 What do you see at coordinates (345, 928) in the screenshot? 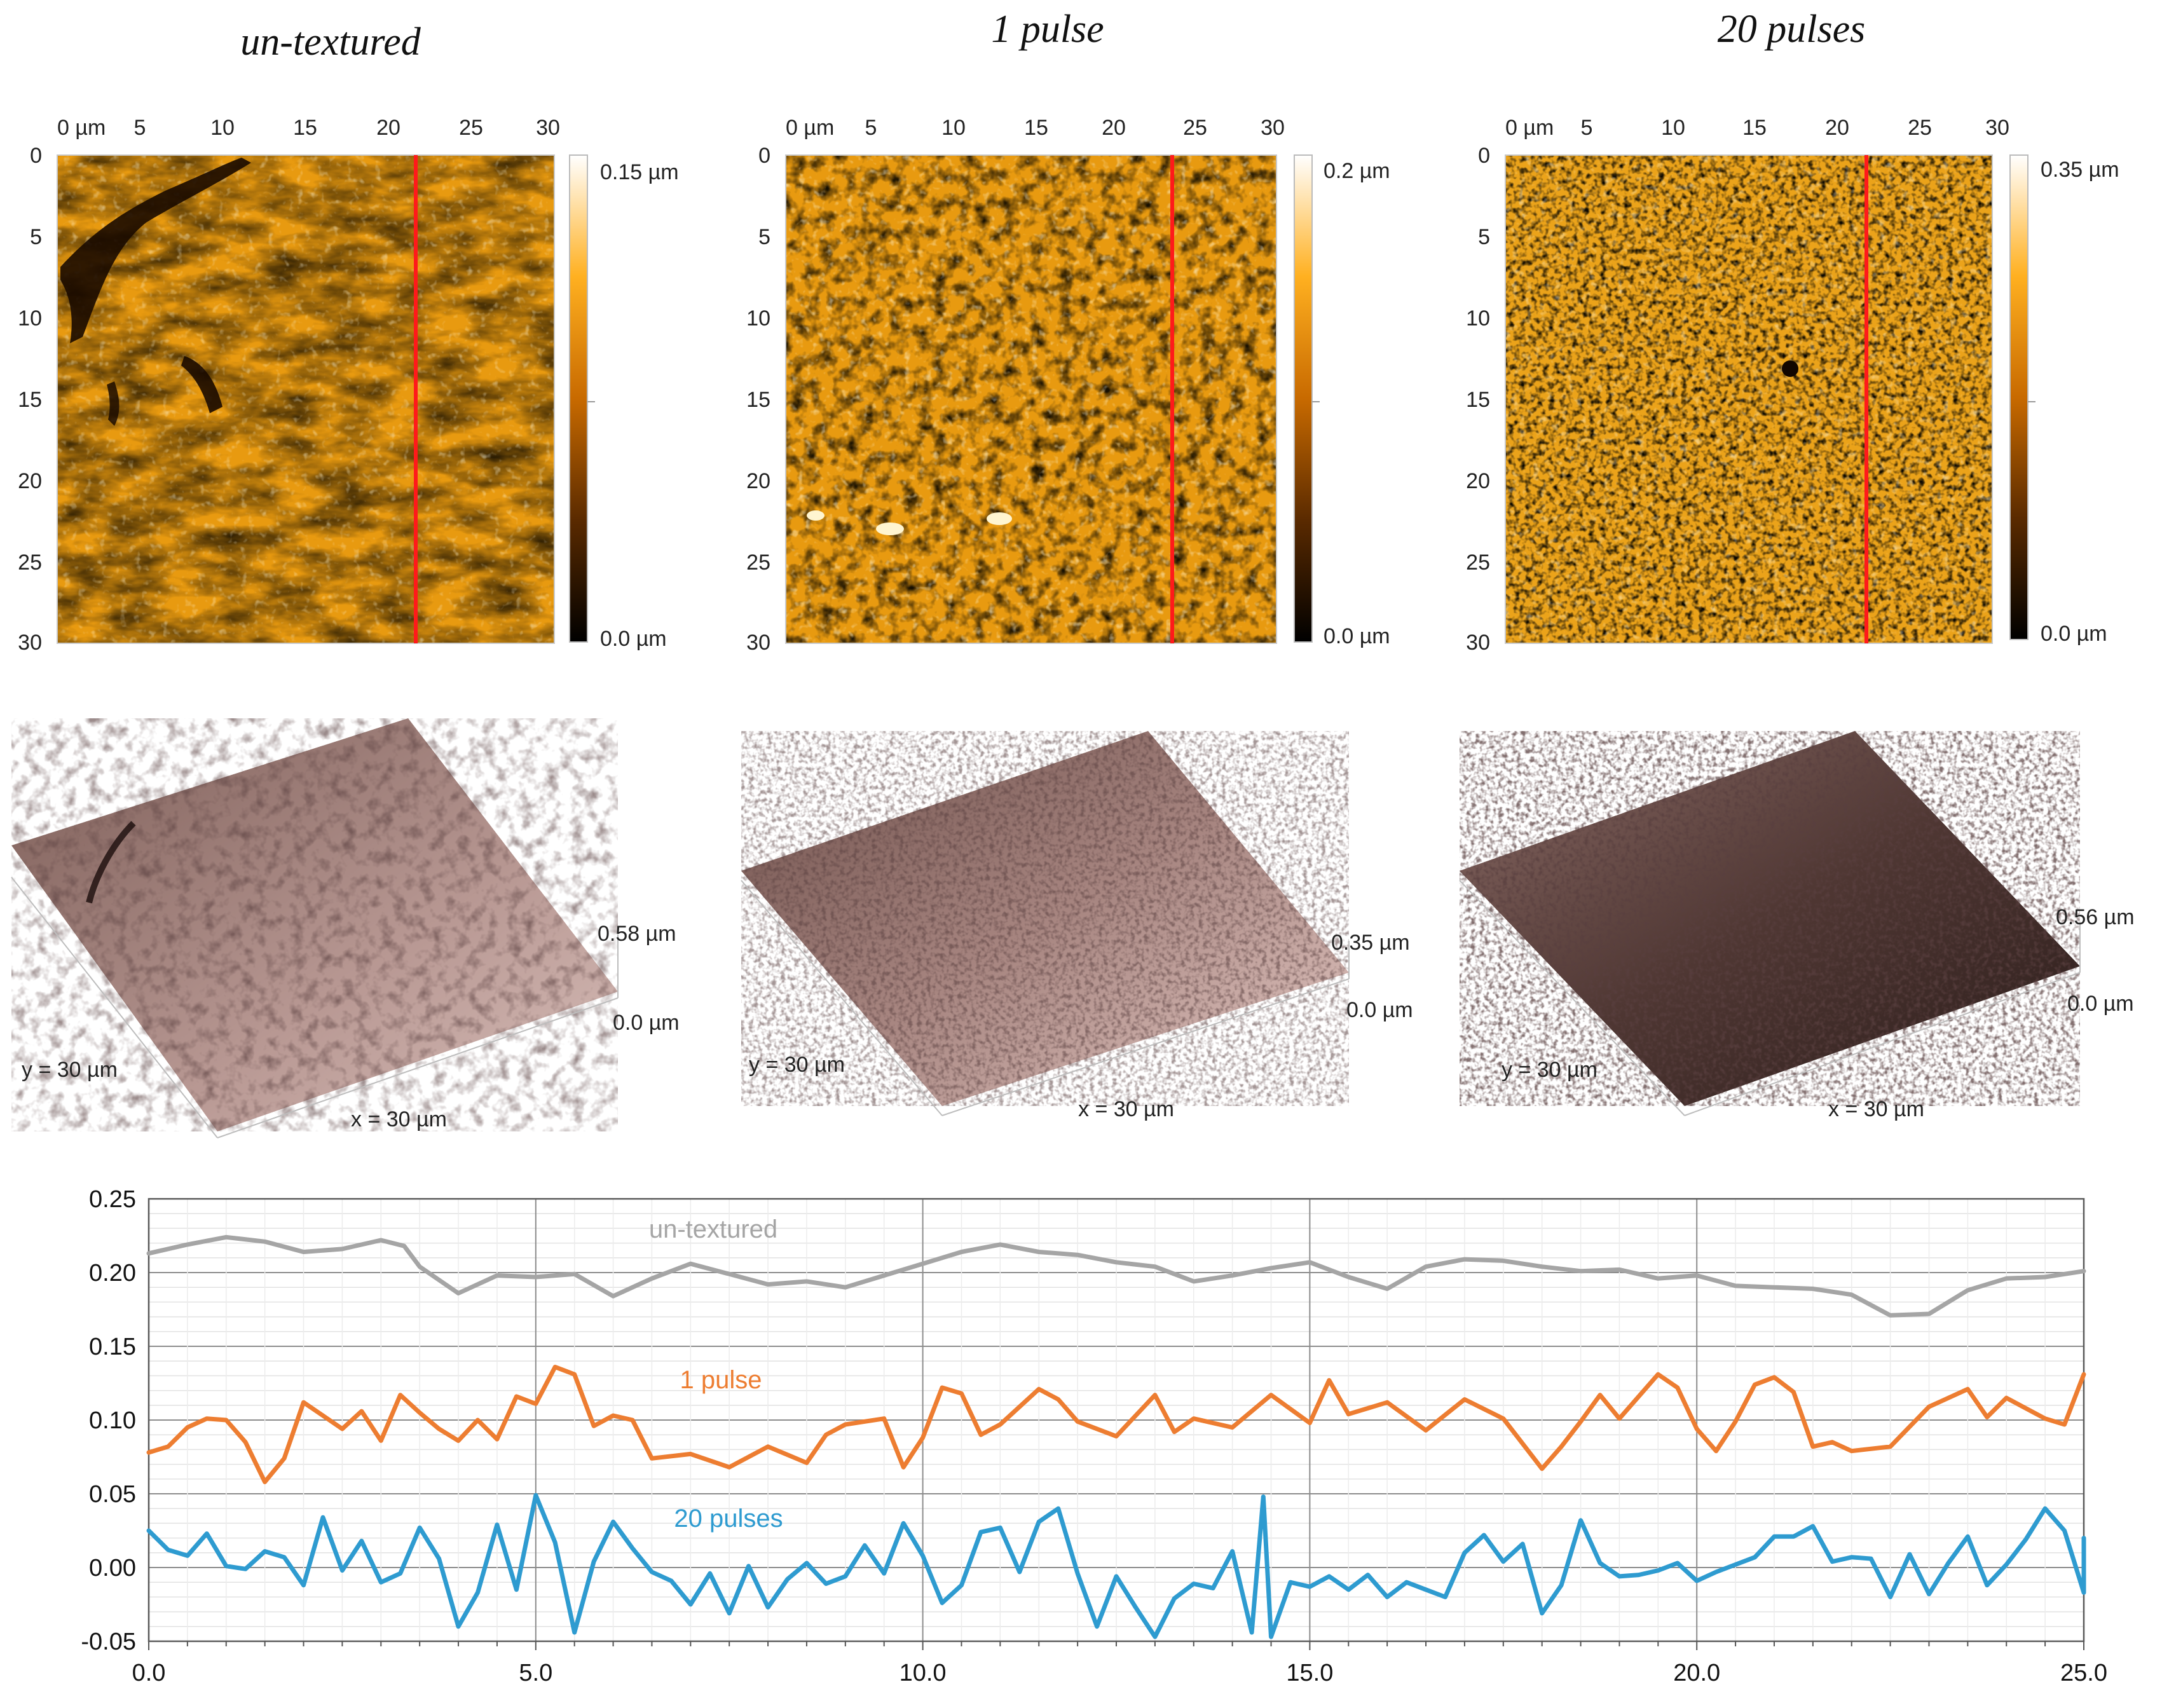
I see `surface-3d-untextured: 0.58 µm 0.0 µm y = 30 µm x = 30 µm` at bounding box center [345, 928].